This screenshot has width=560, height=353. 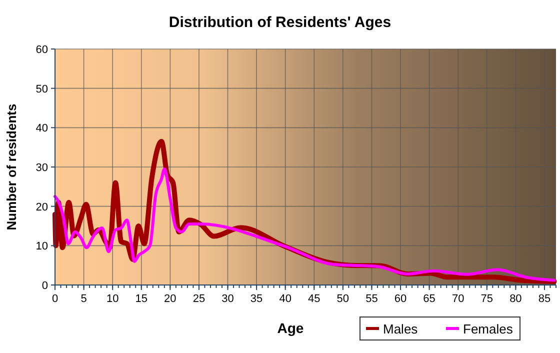 I want to click on x-tick-label: 15, so click(x=141, y=299).